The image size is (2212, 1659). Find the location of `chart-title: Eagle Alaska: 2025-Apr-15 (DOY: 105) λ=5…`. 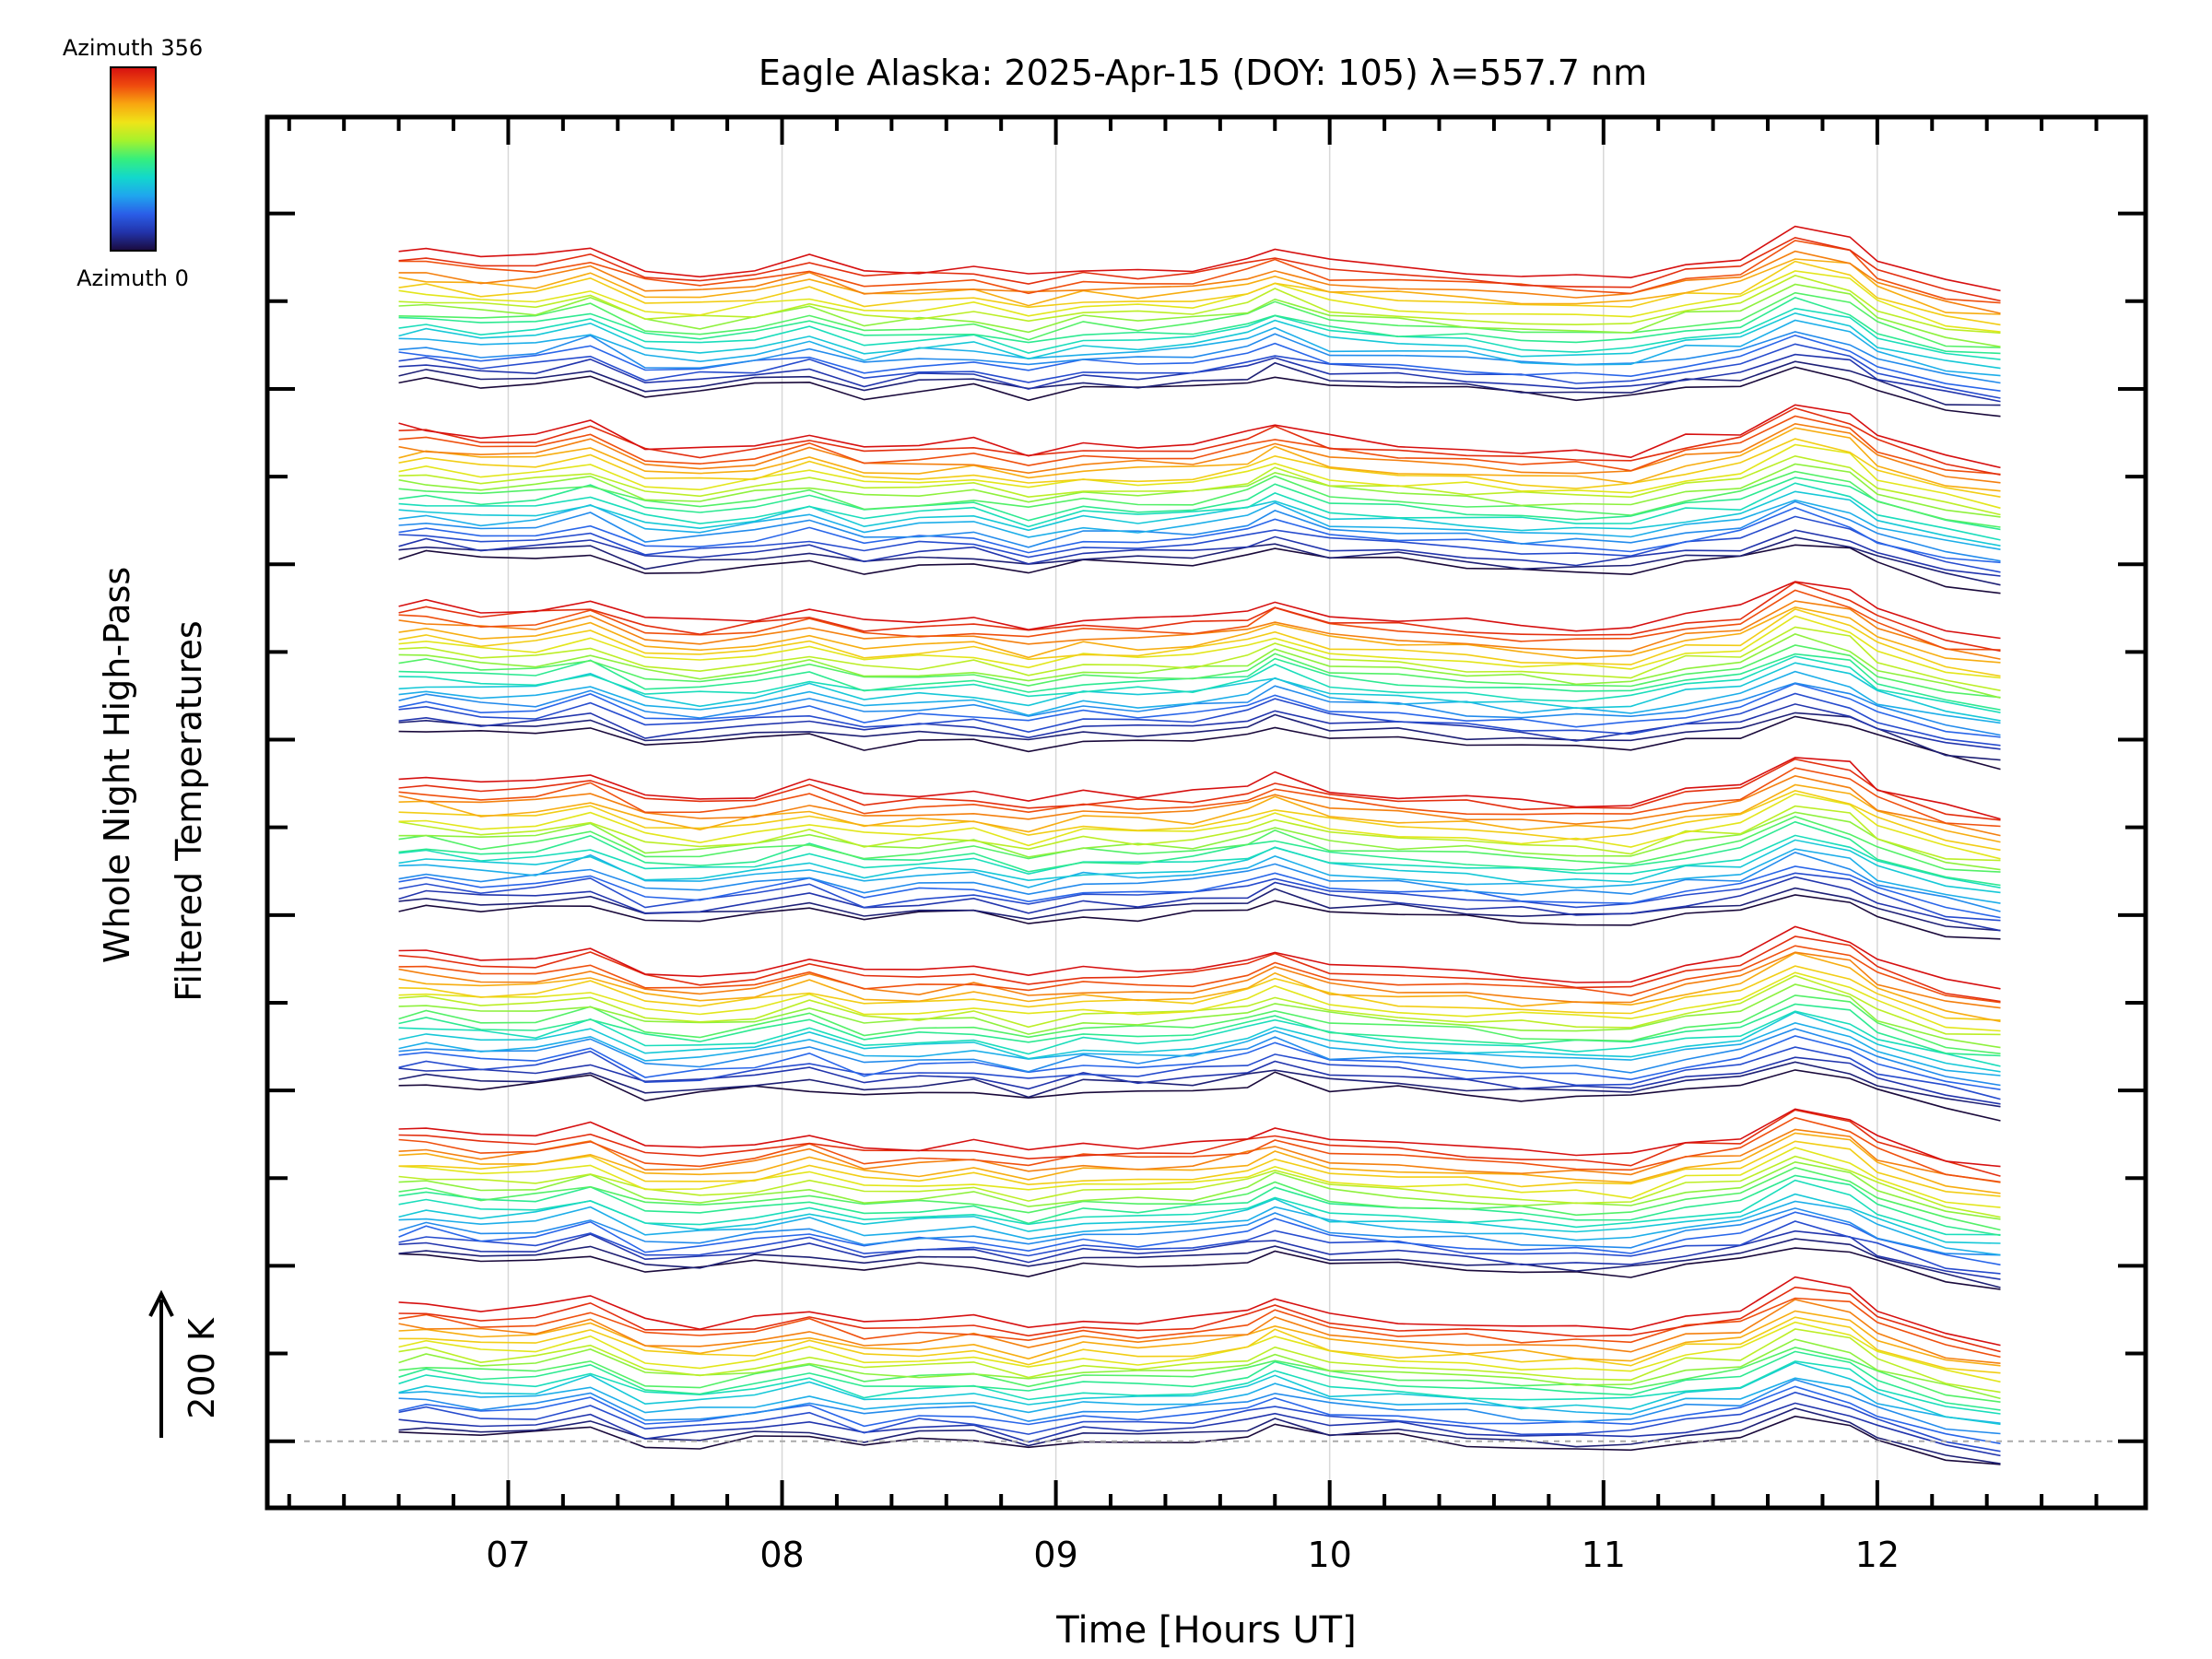

chart-title: Eagle Alaska: 2025-Apr-15 (DOY: 105) λ=5… is located at coordinates (1203, 73).